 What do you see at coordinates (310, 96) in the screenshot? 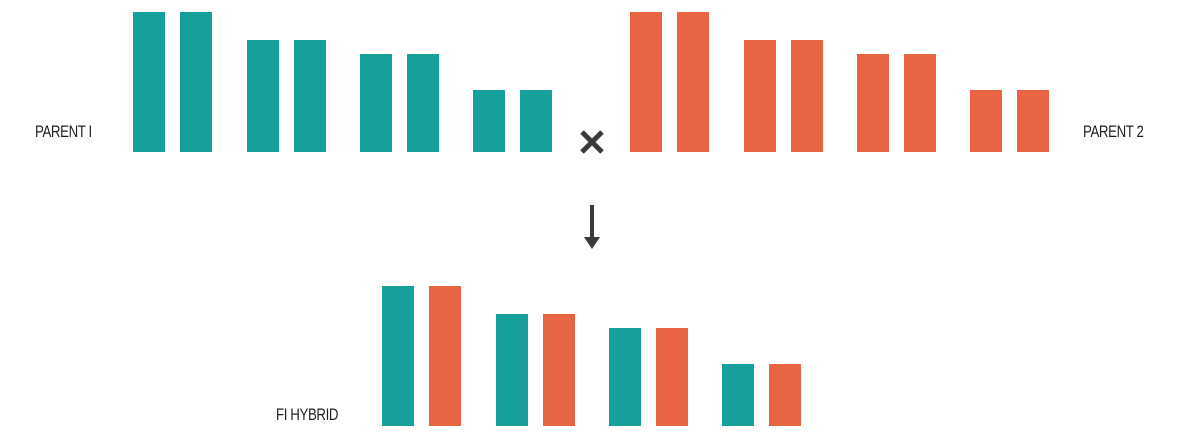
I see `parent1-chromosome-2-b` at bounding box center [310, 96].